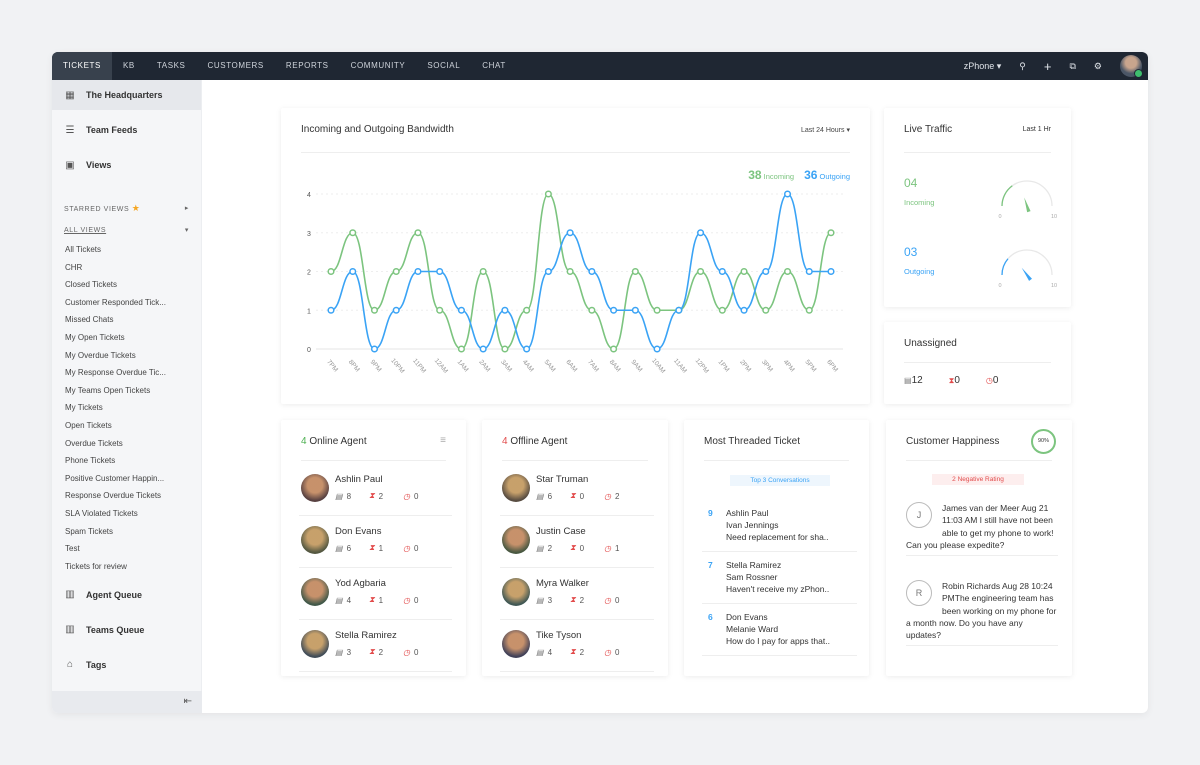  What do you see at coordinates (375, 646) in the screenshot?
I see `agent-row: Stella Ramirez ▤ 3 ⧗ 2 ◷ 0` at bounding box center [375, 646].